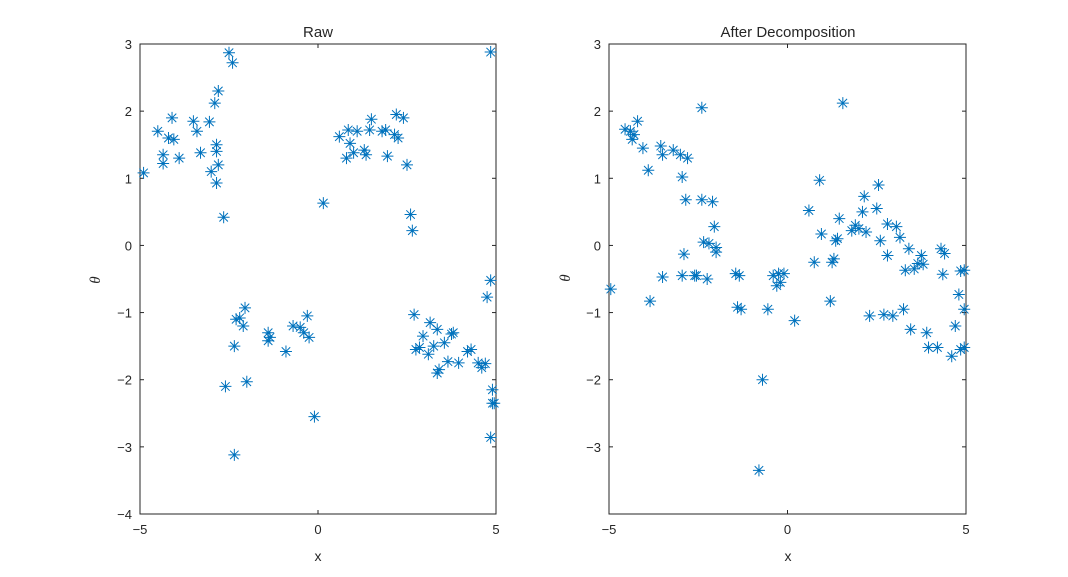 This screenshot has width=1068, height=577. What do you see at coordinates (593, 447) in the screenshot?
I see `y-tick-label: −3` at bounding box center [593, 447].